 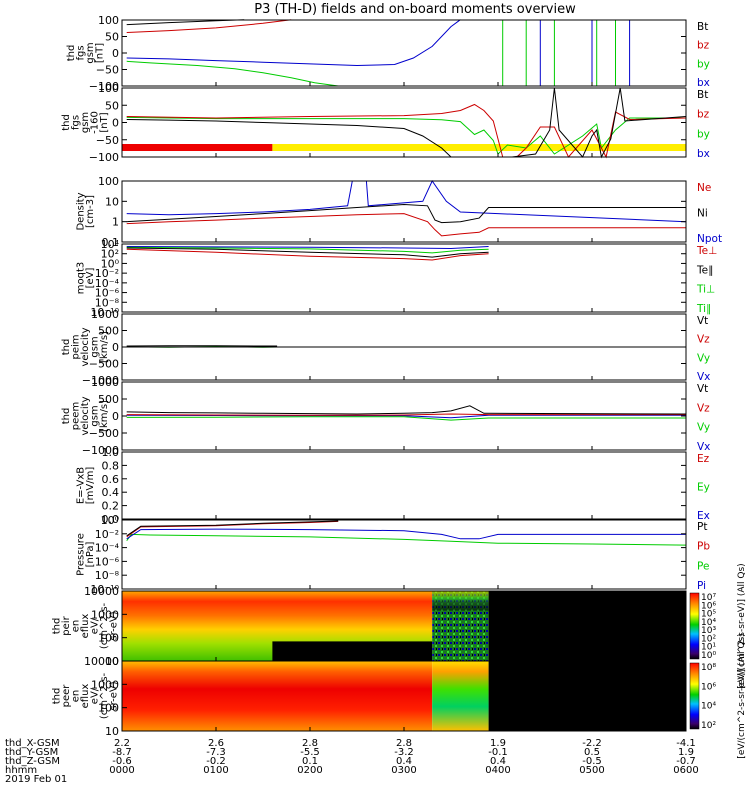 What do you see at coordinates (708, 687) in the screenshot?
I see `colorbar-tick-label: 10⁶` at bounding box center [708, 687].